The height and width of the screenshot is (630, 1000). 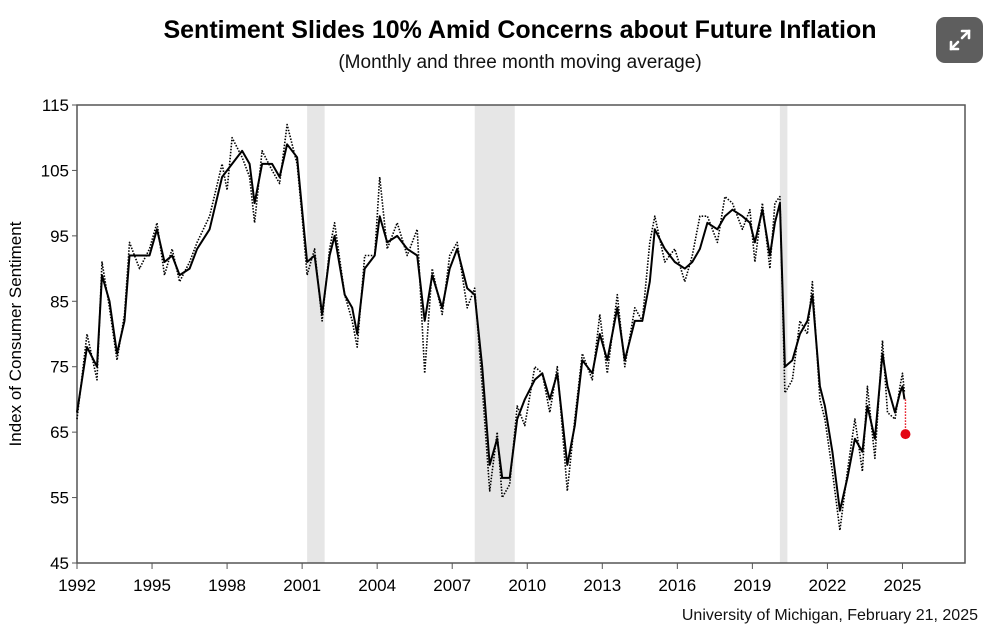 I want to click on x-tick-label: 1992, so click(x=77, y=585).